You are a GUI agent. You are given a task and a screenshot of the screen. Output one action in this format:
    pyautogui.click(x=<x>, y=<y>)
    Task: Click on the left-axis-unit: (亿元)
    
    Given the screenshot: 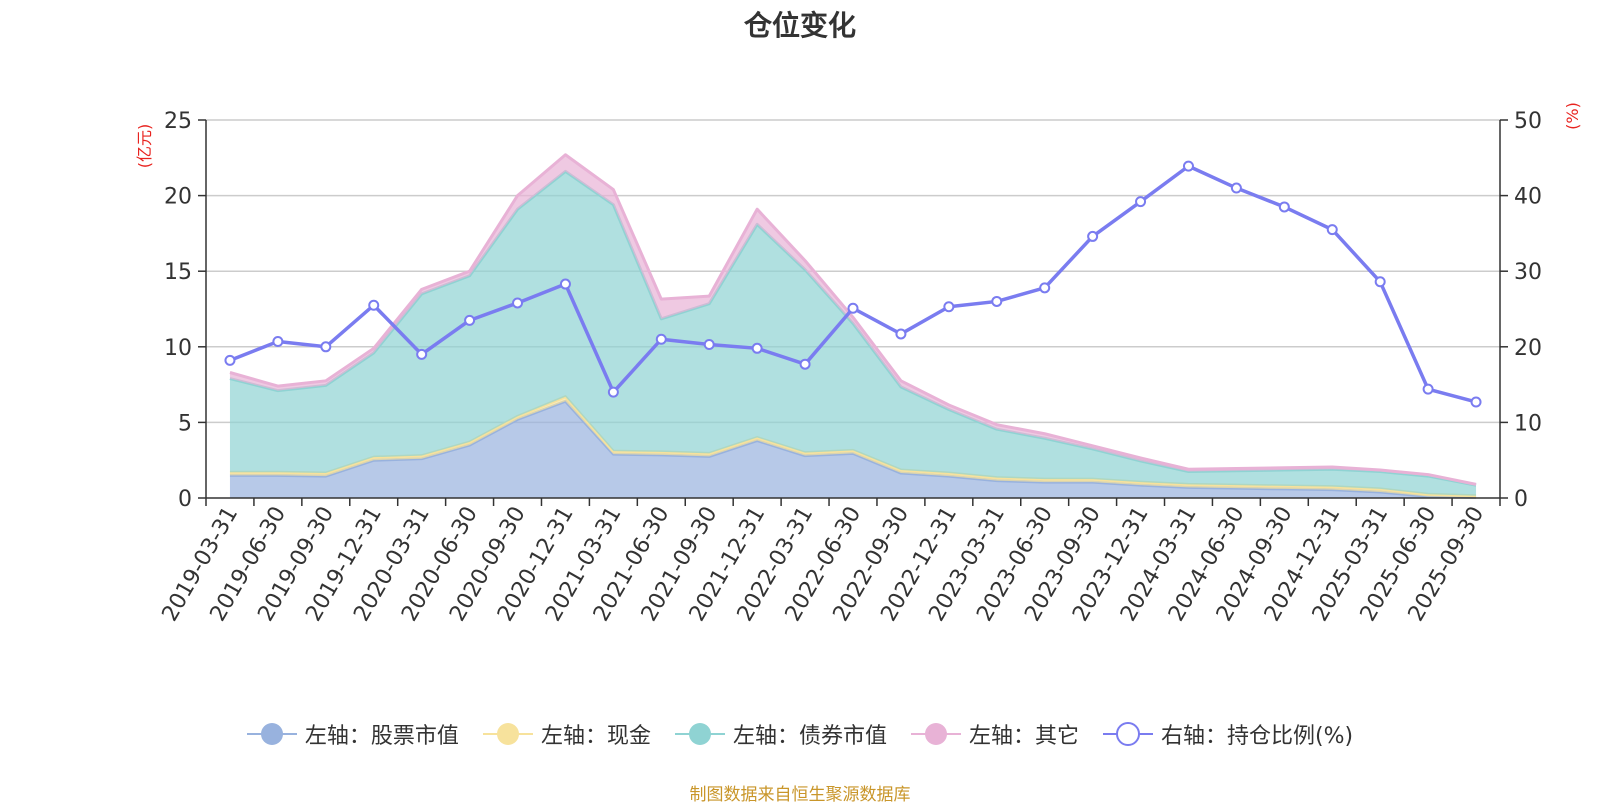 What is the action you would take?
    pyautogui.click(x=144, y=146)
    